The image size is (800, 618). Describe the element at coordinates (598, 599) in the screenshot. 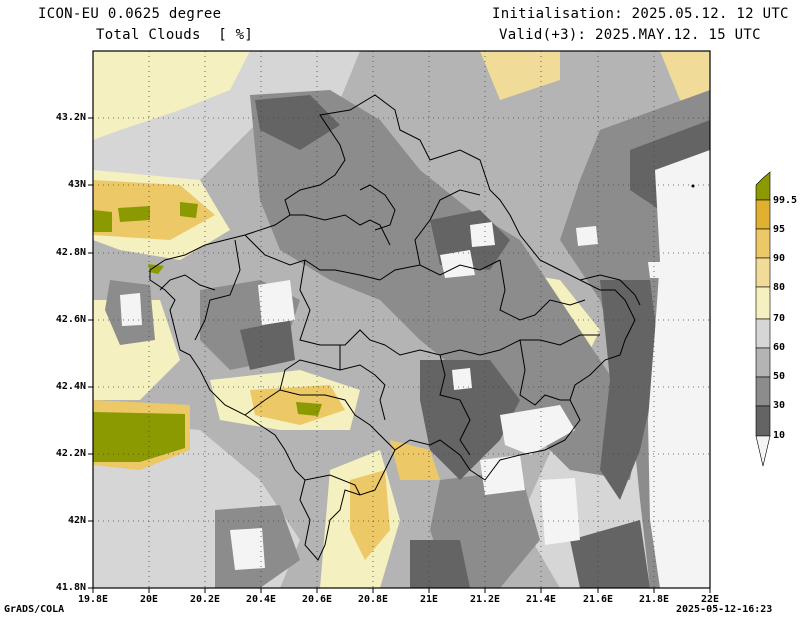

I see `lon-label-21.6: 21.6E` at that location.